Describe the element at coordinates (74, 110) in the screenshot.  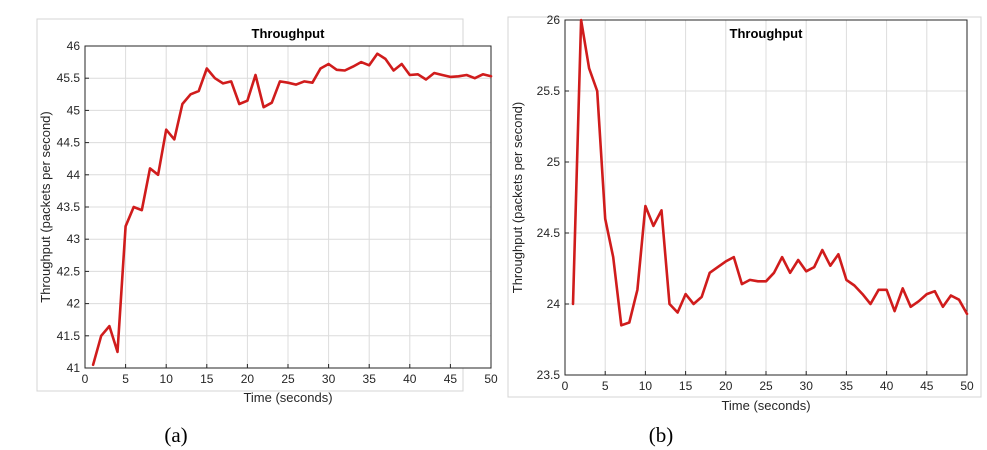
I see `y-tick-label: 45` at that location.